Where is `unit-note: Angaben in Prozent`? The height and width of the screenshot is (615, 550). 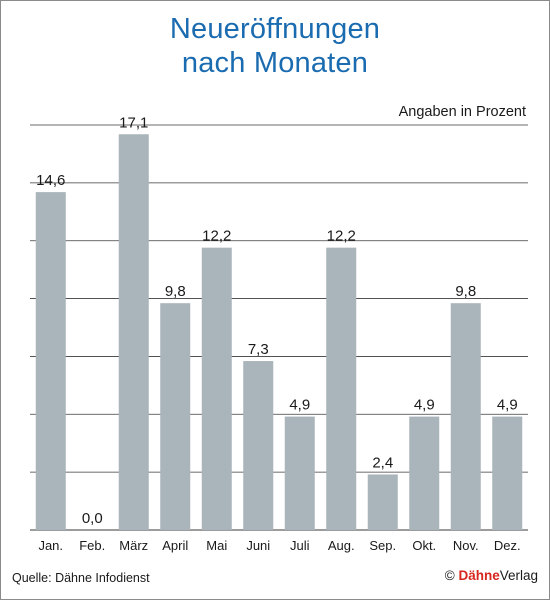 unit-note: Angaben in Prozent is located at coordinates (462, 112).